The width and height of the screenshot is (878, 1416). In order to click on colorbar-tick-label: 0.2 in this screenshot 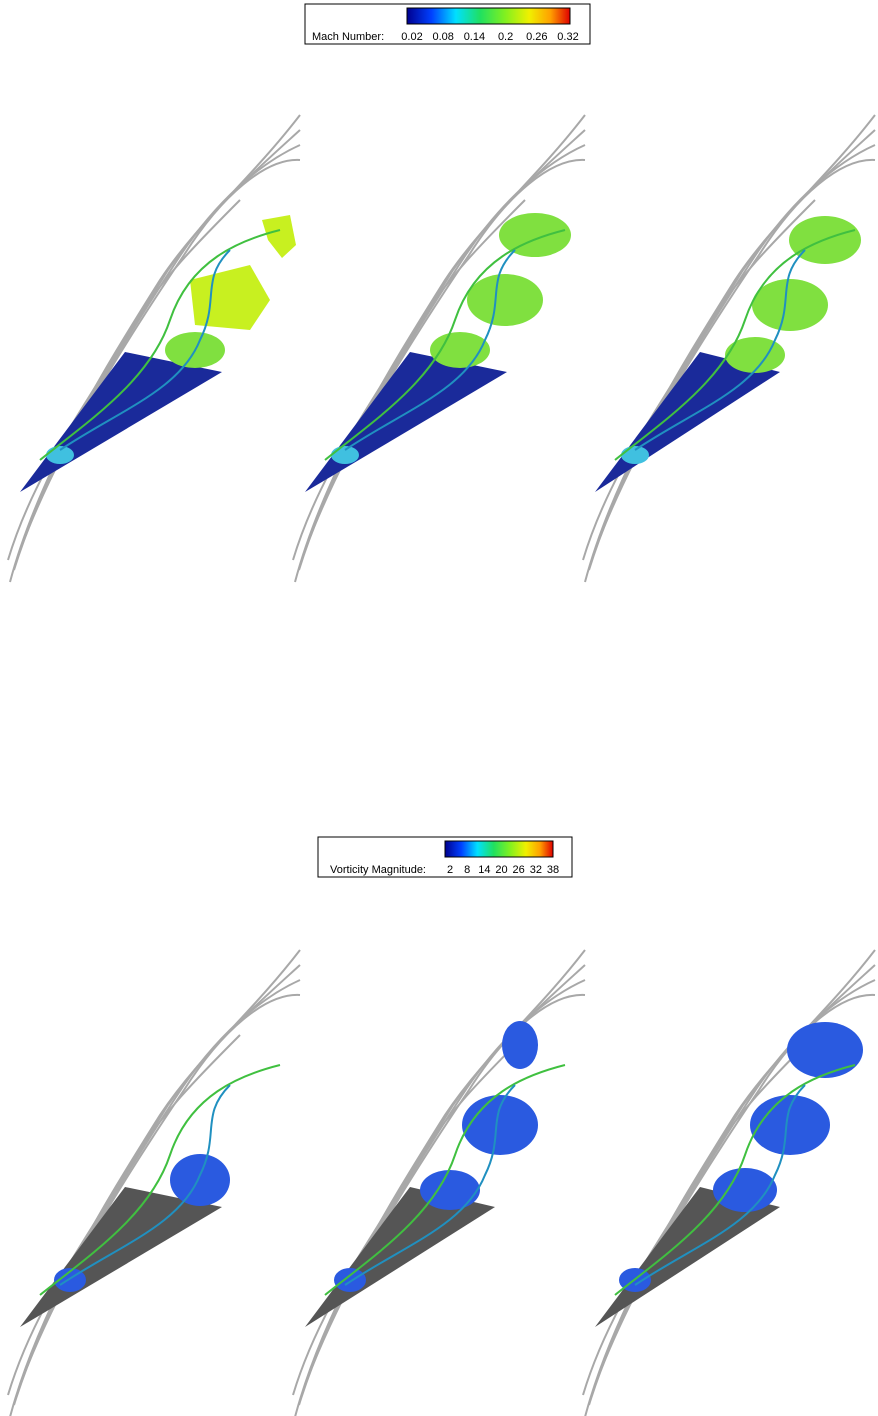, I will do `click(505, 37)`.